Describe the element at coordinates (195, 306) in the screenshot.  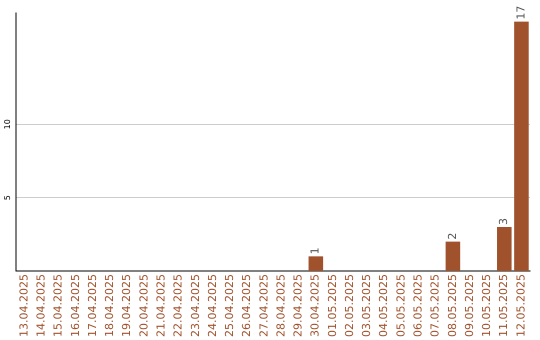
I see `x-tick-label: 23.04.2025` at that location.